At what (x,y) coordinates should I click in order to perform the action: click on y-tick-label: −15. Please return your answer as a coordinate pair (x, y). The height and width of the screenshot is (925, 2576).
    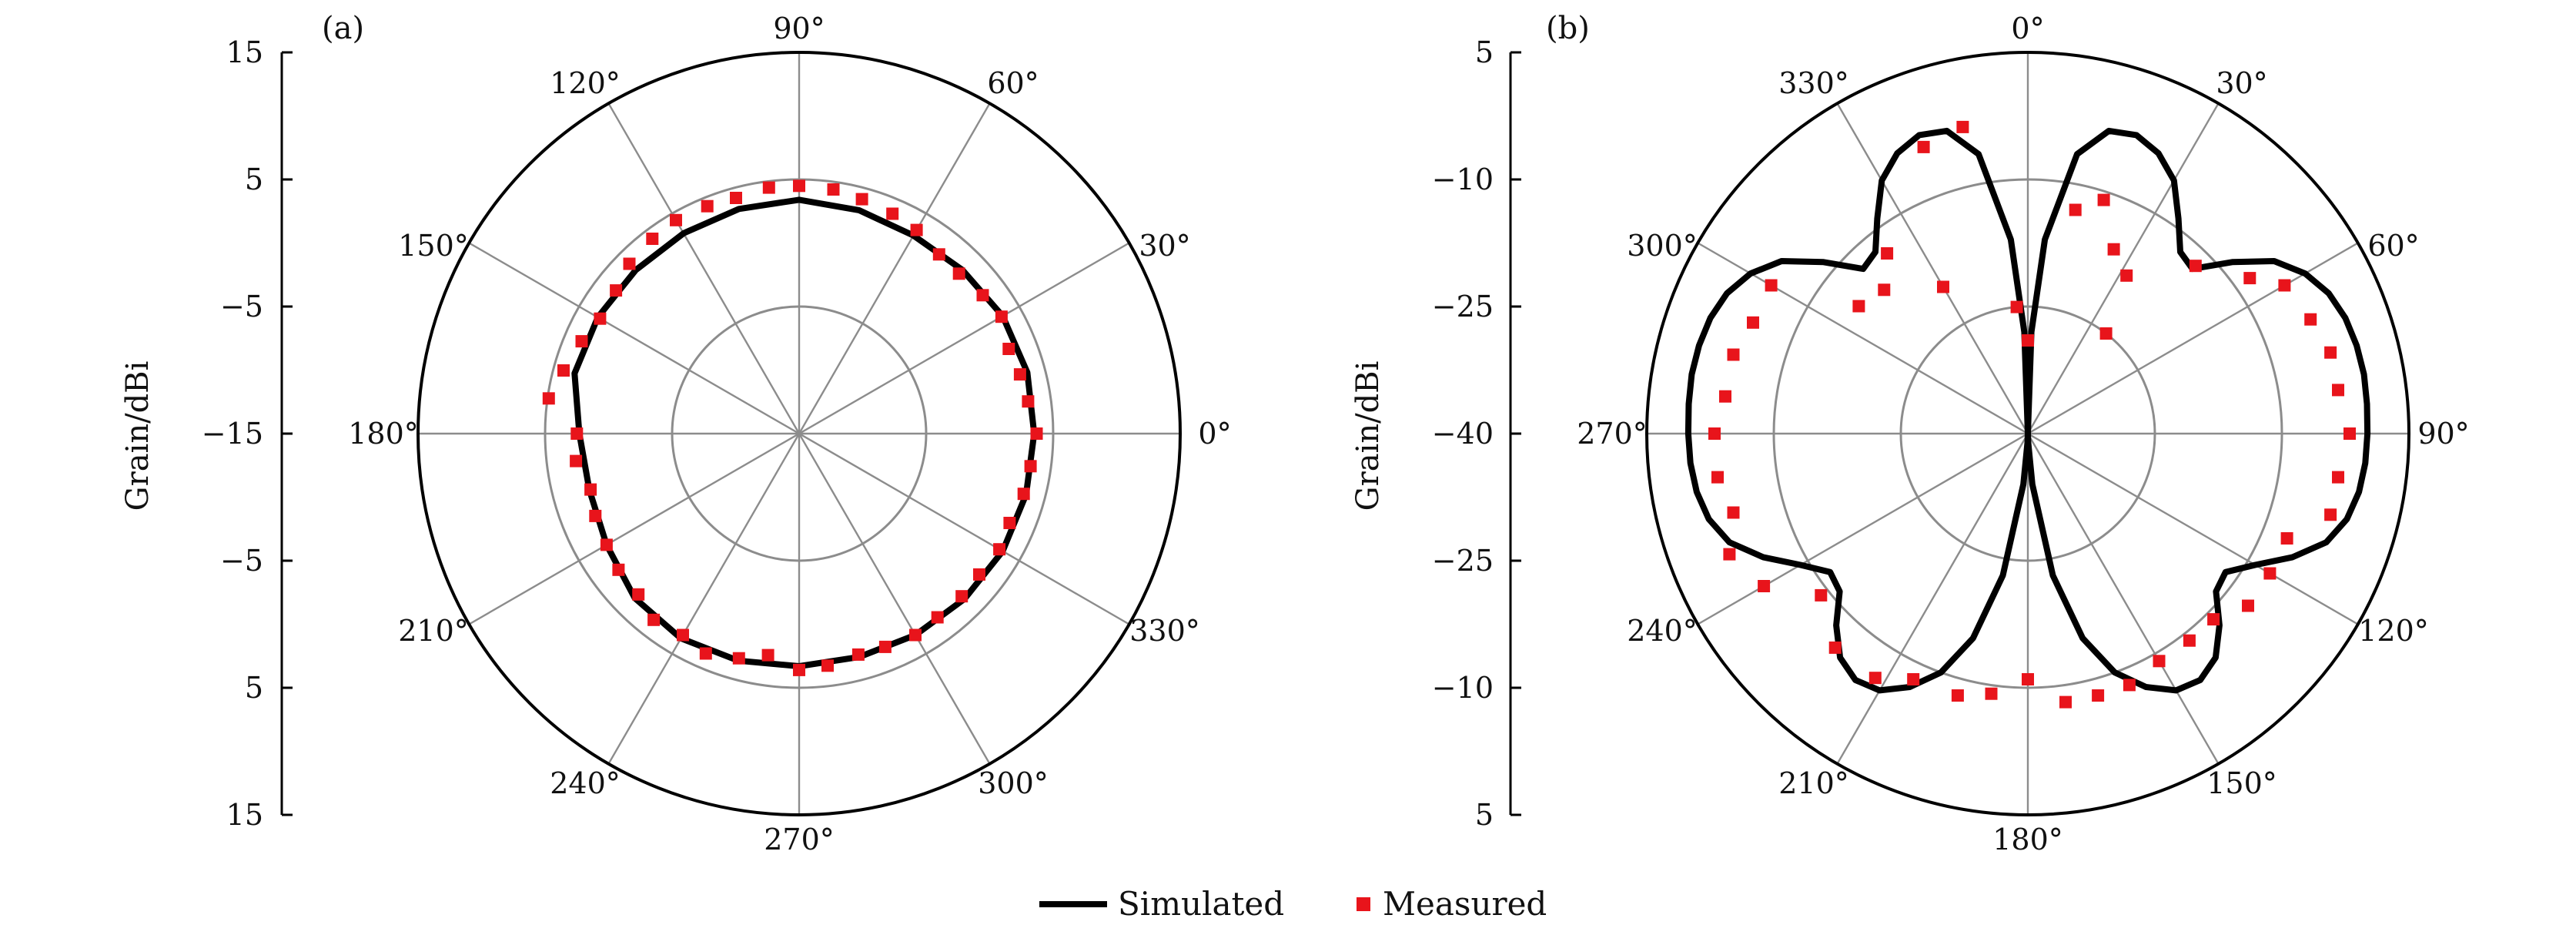
    Looking at the image, I should click on (233, 434).